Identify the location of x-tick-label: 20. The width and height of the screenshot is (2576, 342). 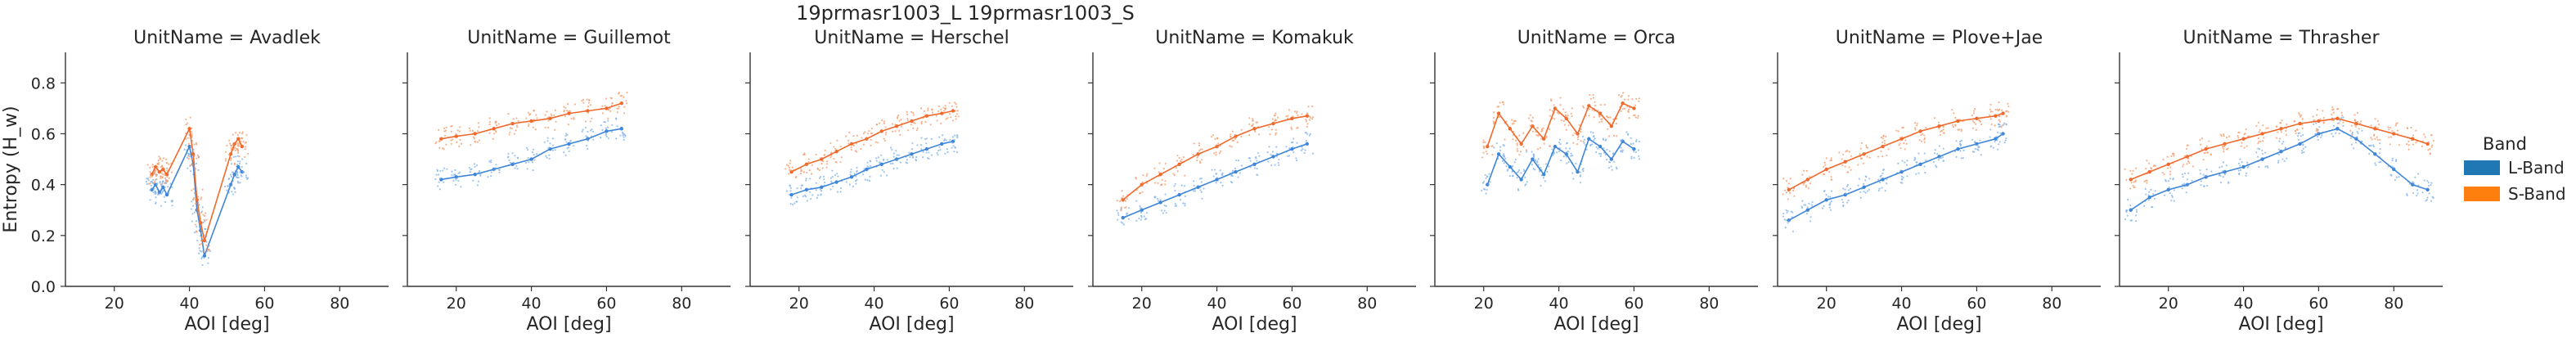
(799, 304).